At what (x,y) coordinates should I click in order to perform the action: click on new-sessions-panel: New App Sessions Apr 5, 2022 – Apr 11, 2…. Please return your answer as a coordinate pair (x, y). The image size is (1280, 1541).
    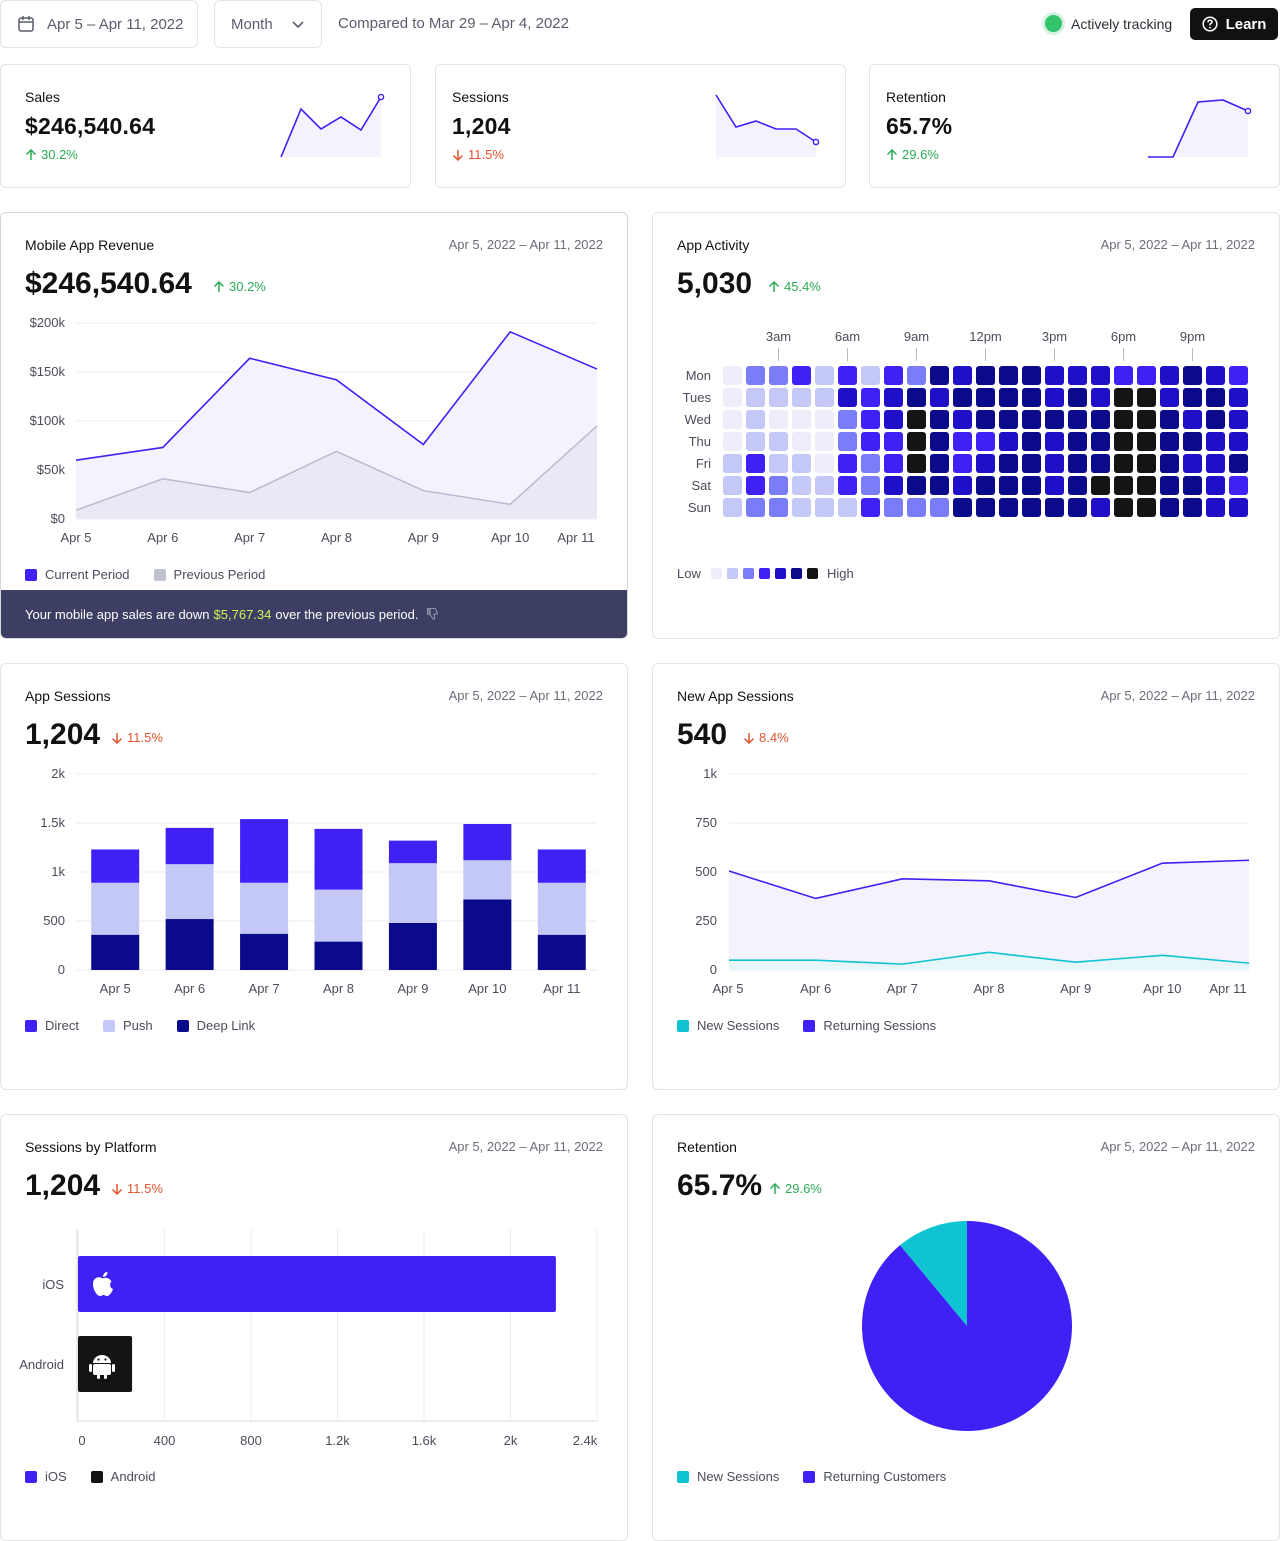
    Looking at the image, I should click on (966, 876).